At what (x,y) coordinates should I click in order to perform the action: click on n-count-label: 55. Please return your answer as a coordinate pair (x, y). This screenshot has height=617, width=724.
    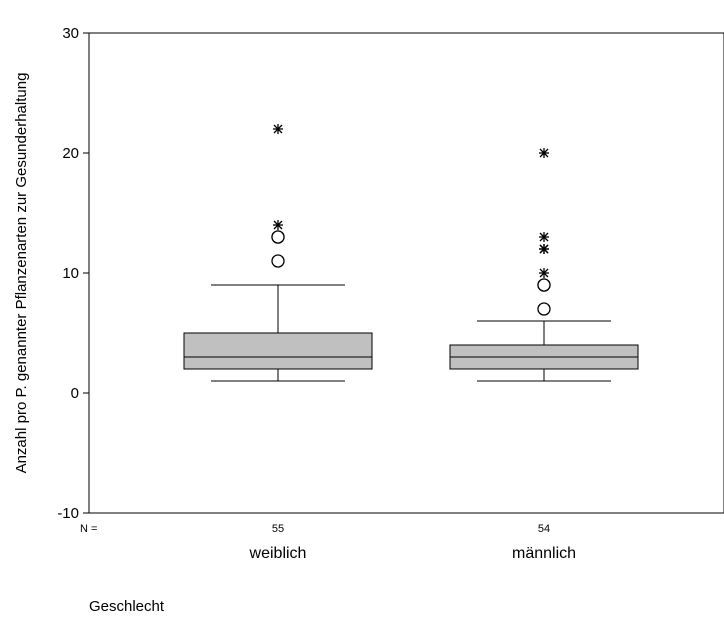
    Looking at the image, I should click on (278, 529).